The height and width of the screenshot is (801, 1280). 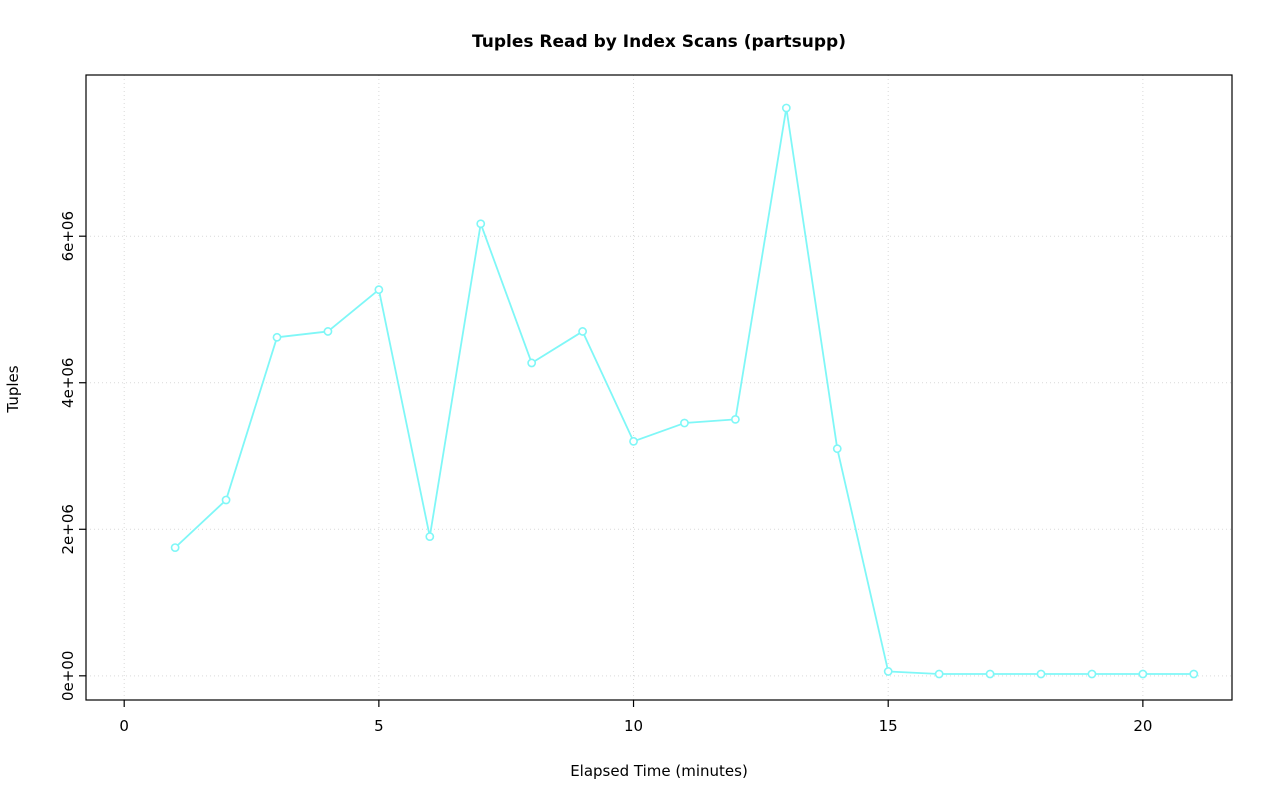 I want to click on x-tick-label: 10, so click(x=633, y=726).